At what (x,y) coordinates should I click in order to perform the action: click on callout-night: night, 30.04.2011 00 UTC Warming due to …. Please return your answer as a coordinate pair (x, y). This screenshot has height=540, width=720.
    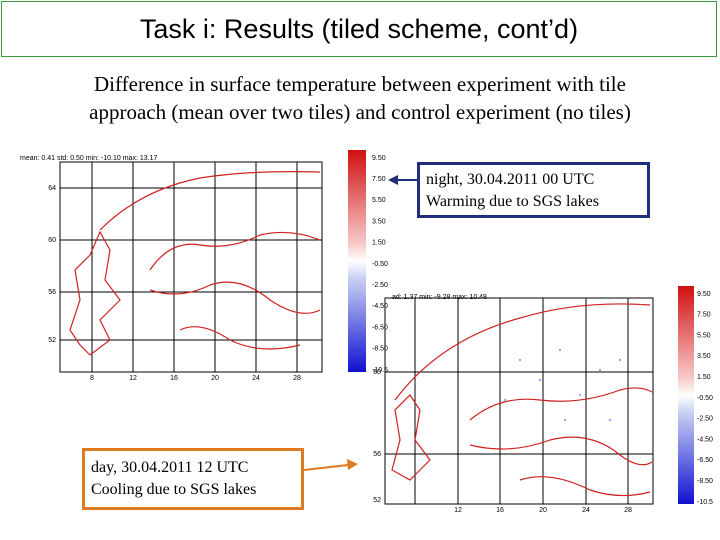
    Looking at the image, I should click on (533, 190).